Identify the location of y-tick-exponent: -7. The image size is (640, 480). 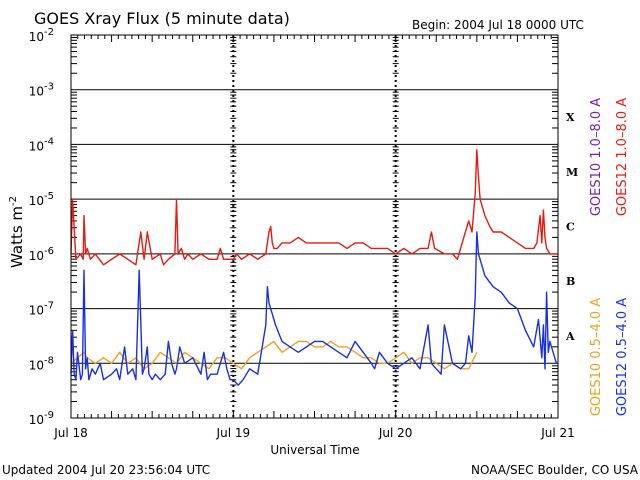
(49, 306).